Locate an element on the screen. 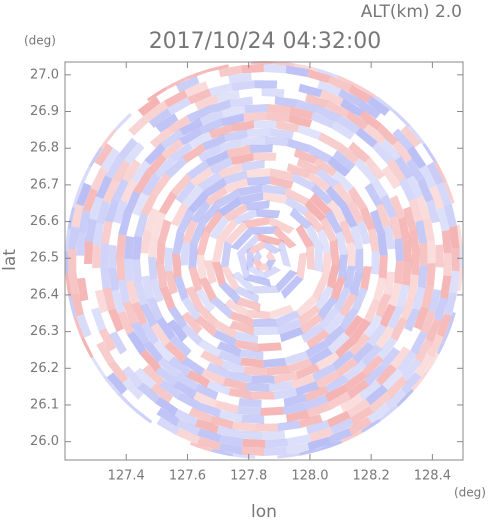  x-tick-label: 128.4 is located at coordinates (432, 476).